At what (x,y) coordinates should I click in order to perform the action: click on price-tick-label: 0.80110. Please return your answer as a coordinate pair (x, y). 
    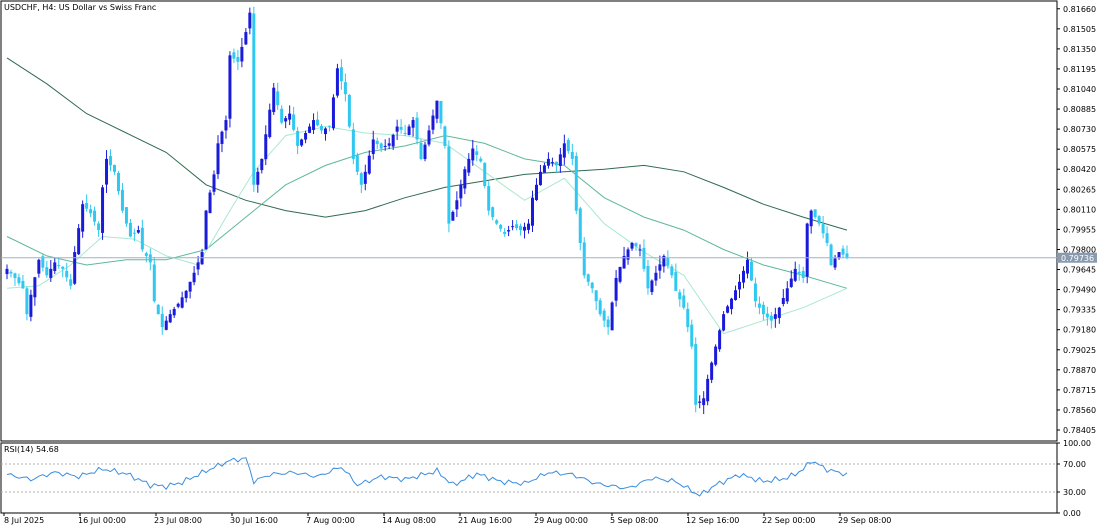
    Looking at the image, I should click on (1079, 209).